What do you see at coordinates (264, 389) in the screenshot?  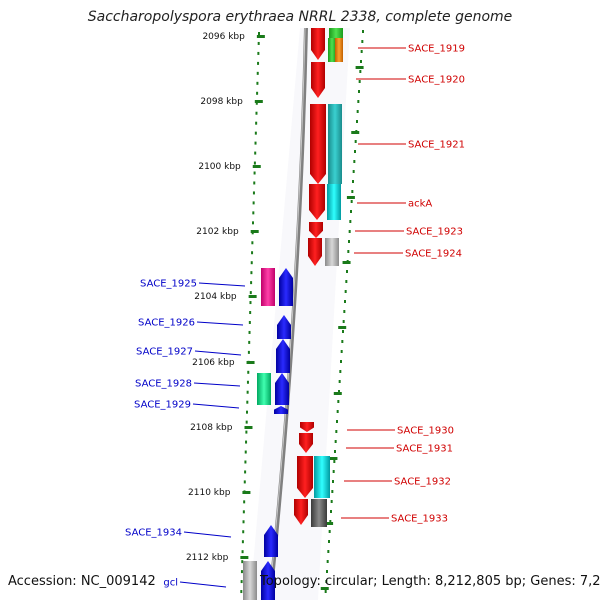 I see `gene-block-sace-1928-inner` at bounding box center [264, 389].